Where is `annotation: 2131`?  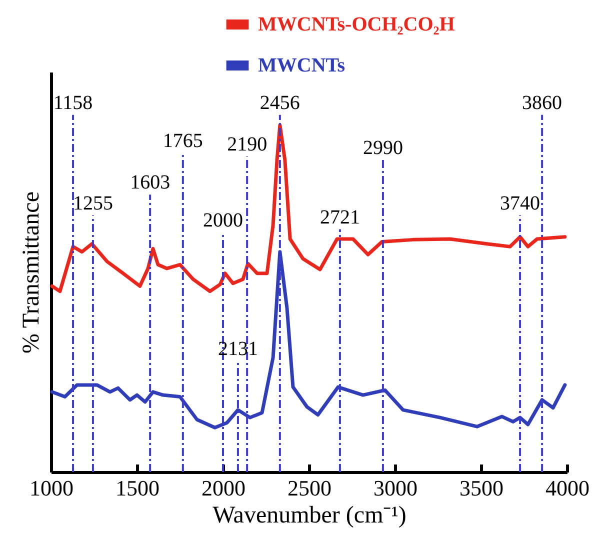 annotation: 2131 is located at coordinates (238, 349).